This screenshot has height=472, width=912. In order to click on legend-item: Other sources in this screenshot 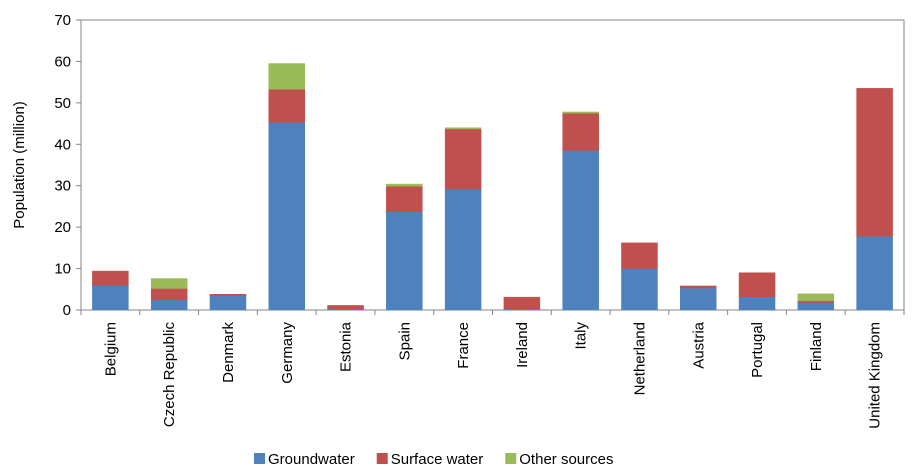, I will do `click(559, 459)`.